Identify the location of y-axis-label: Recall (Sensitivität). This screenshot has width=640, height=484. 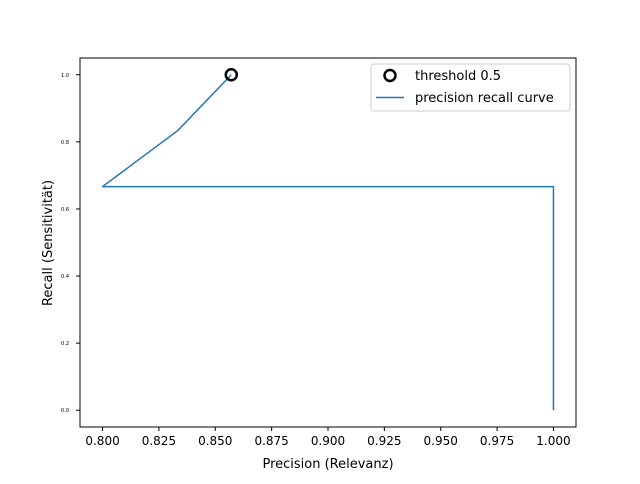
(48, 243).